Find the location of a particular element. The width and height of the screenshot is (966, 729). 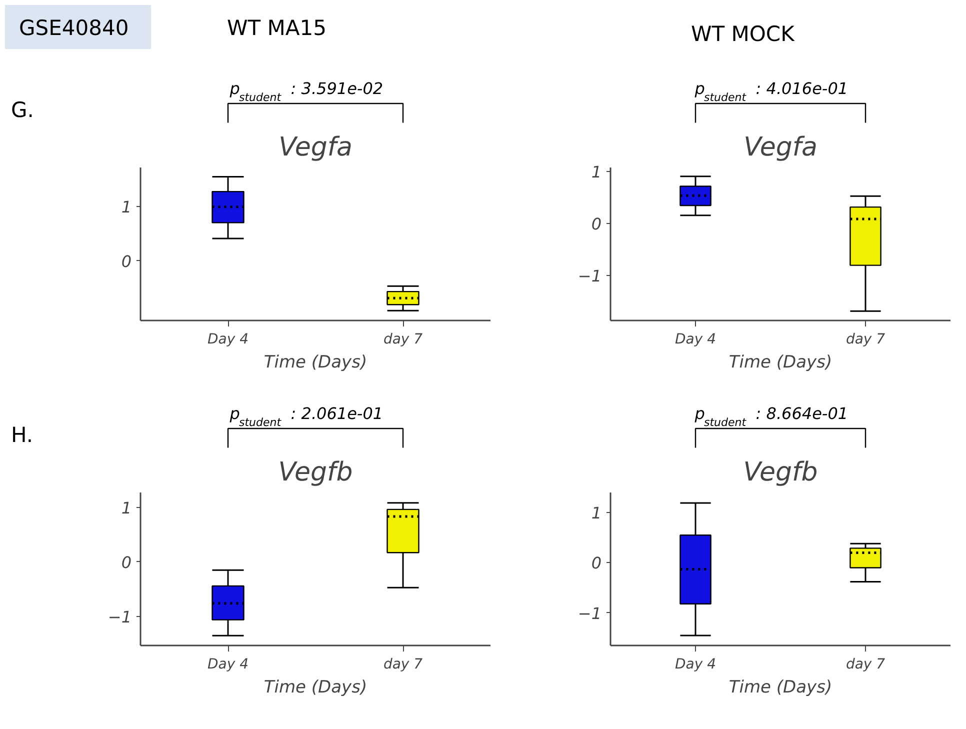

text: G. is located at coordinates (22, 110).